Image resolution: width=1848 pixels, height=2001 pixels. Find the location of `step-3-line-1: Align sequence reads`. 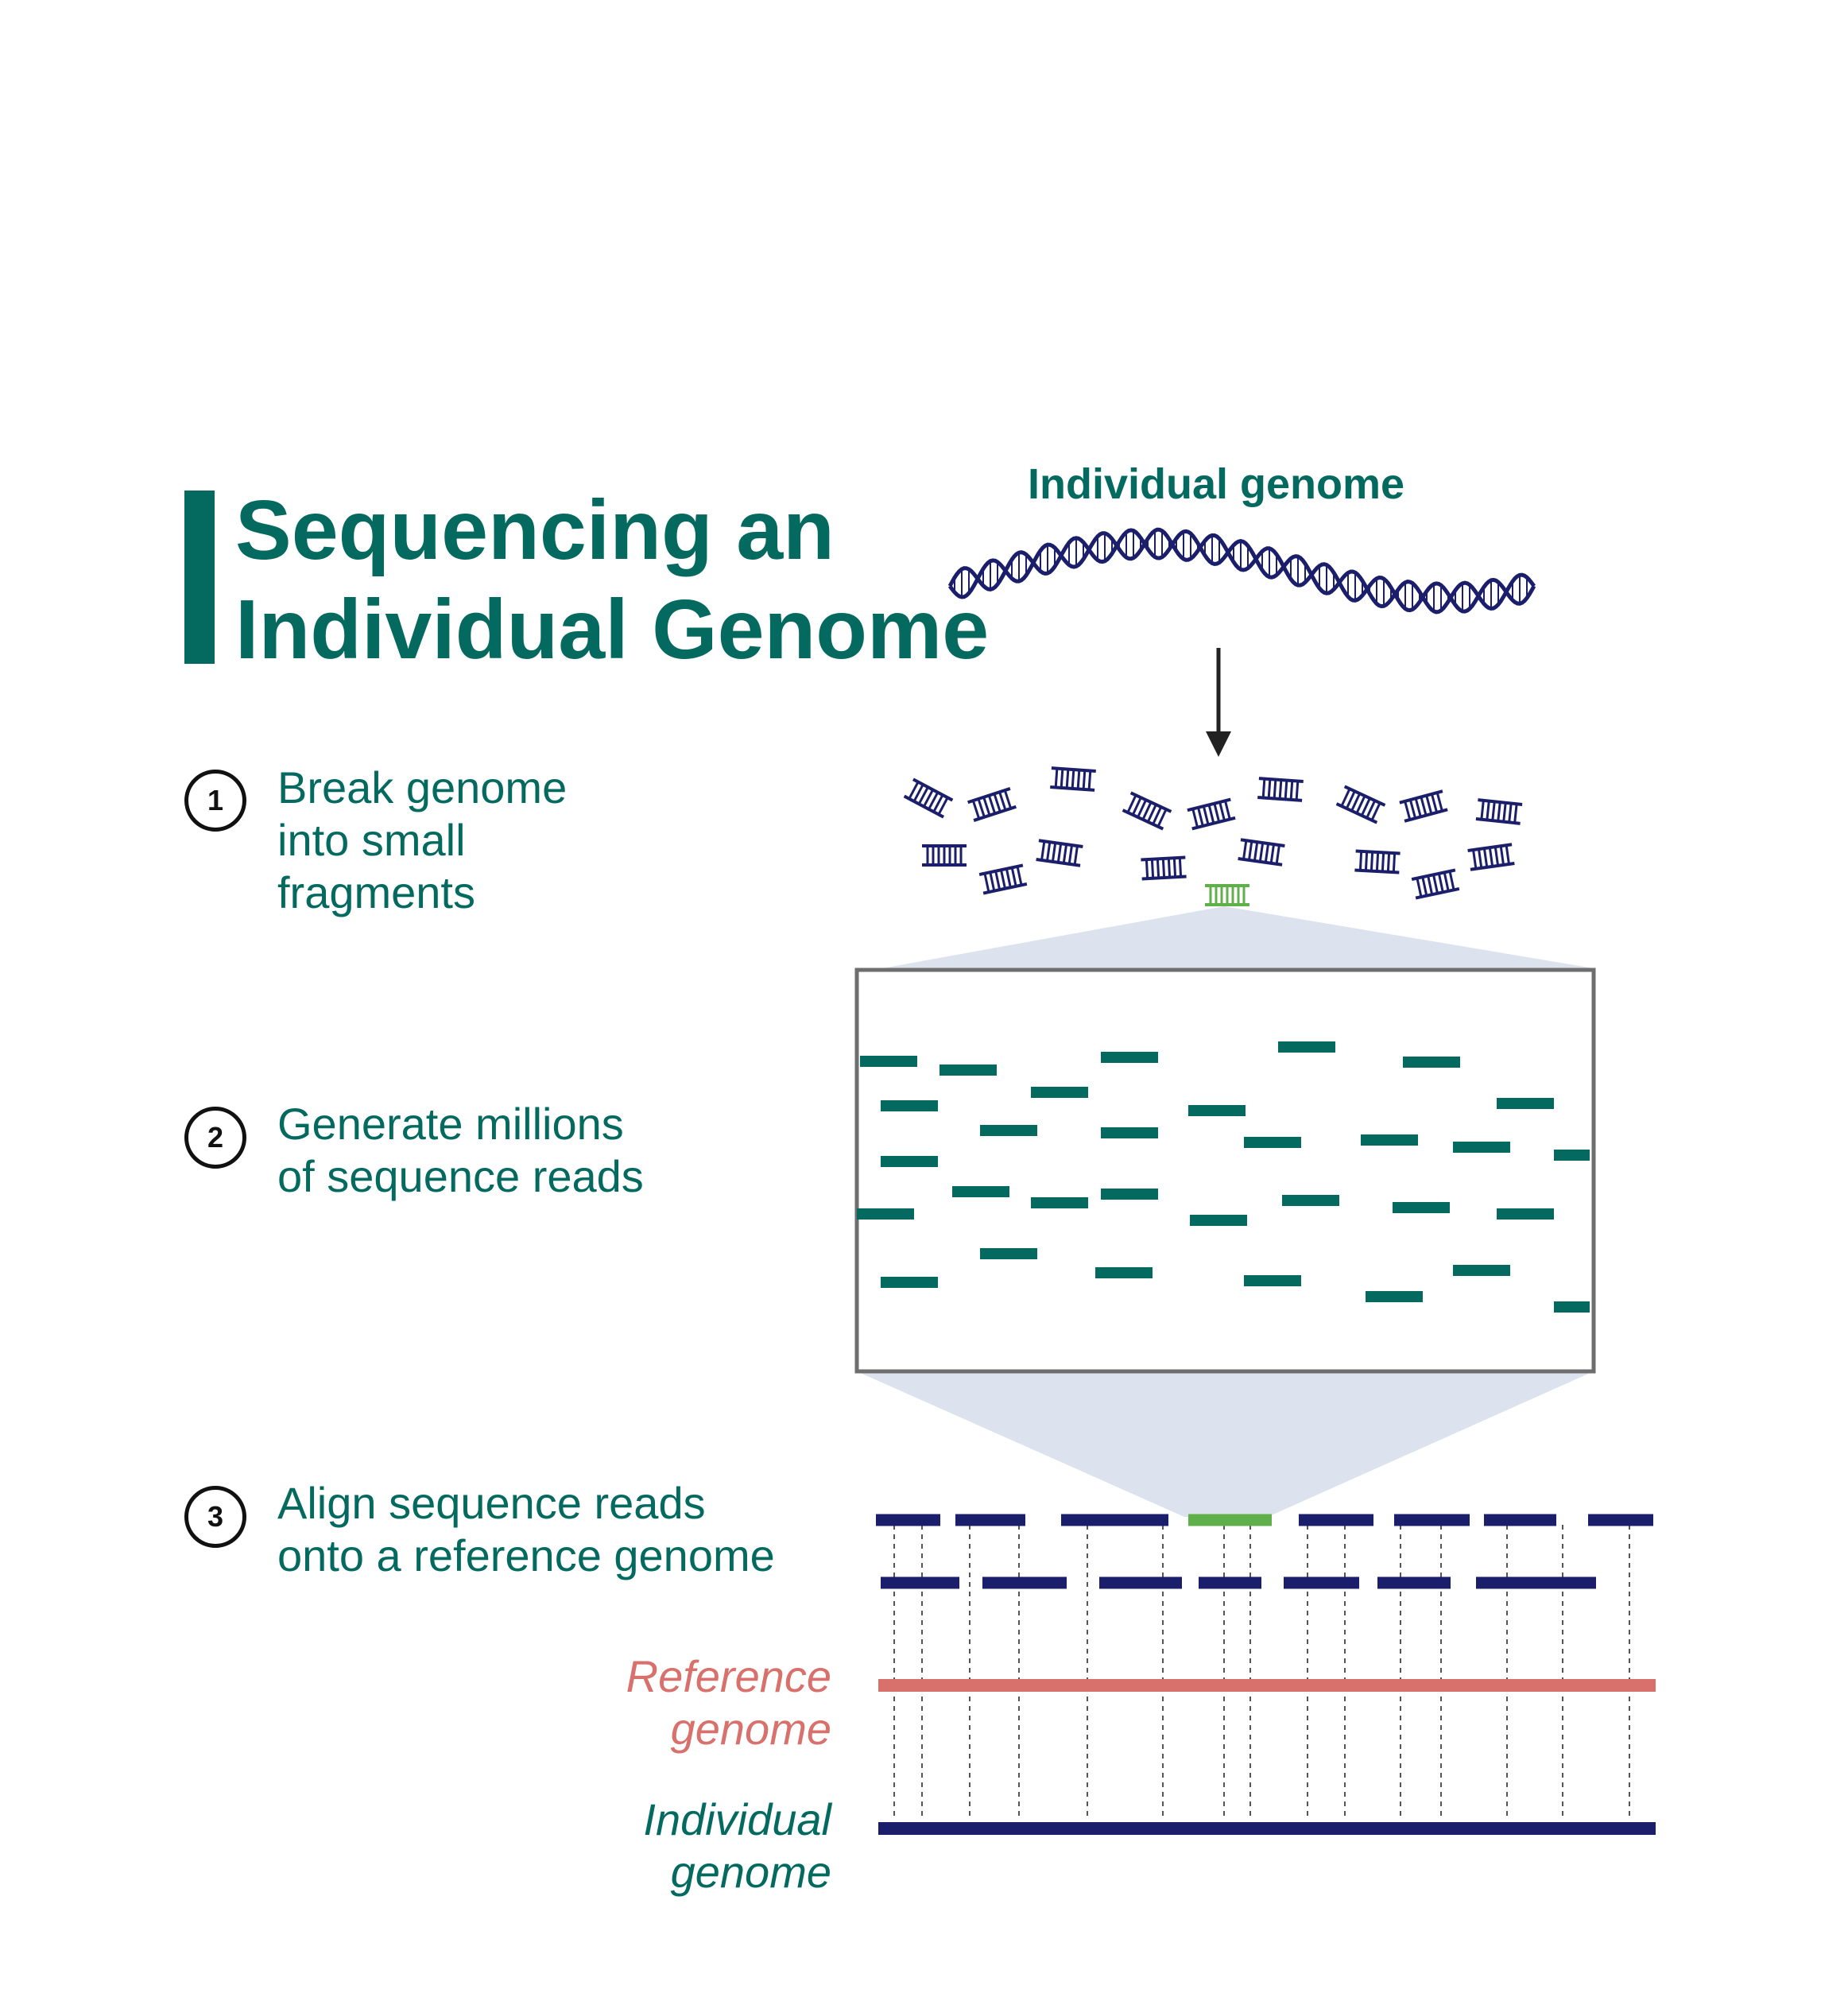

step-3-line-1: Align sequence reads is located at coordinates (491, 1503).